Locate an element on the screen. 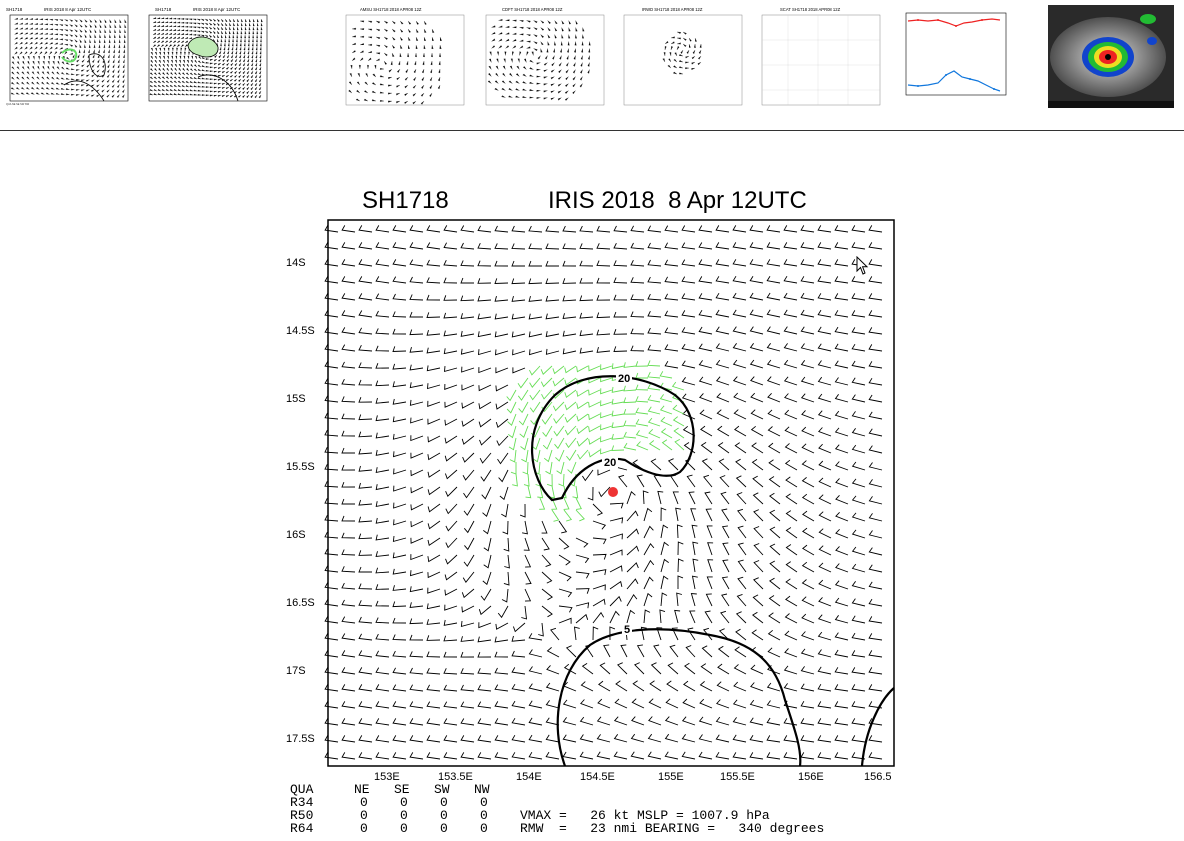 Image resolution: width=1184 pixels, height=841 pixels. lat-tick-6: 17S is located at coordinates (296, 671).